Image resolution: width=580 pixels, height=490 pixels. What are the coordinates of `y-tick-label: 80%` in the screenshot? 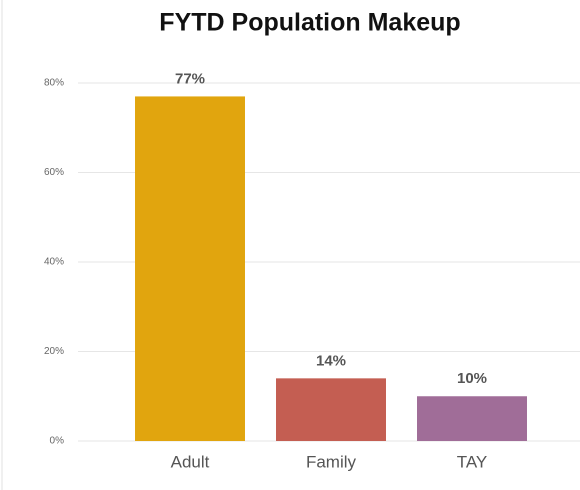 It's located at (54, 83).